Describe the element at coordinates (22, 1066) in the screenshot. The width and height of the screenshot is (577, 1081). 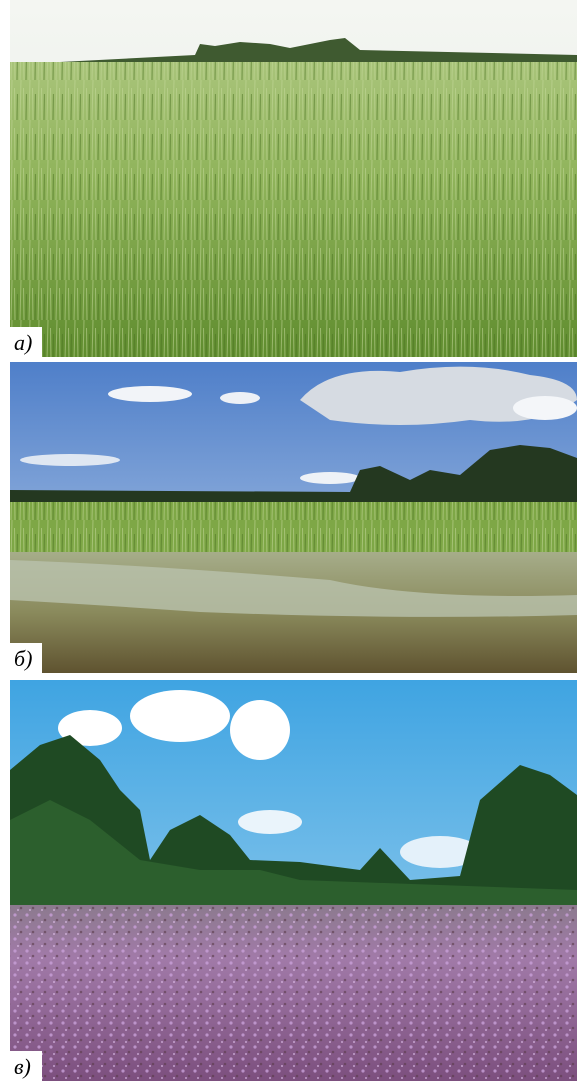
I see `panel-label: в)` at that location.